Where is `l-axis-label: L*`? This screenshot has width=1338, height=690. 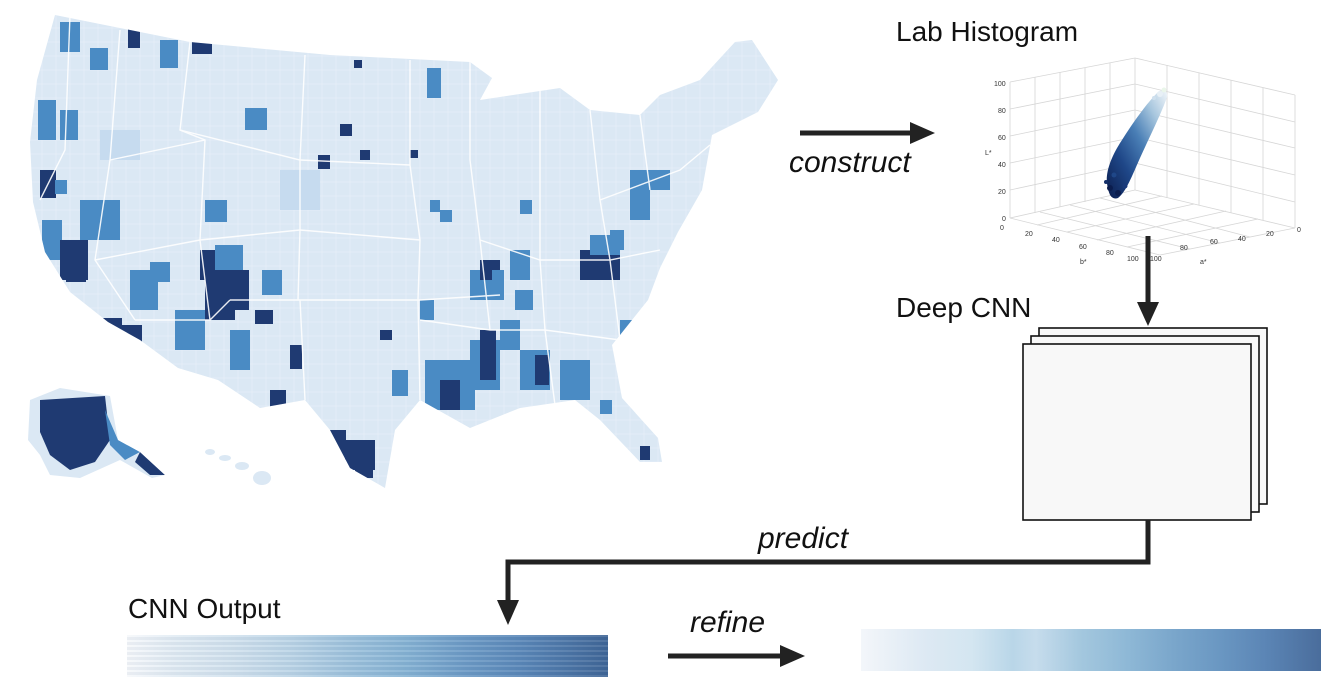
l-axis-label: L* is located at coordinates (988, 153).